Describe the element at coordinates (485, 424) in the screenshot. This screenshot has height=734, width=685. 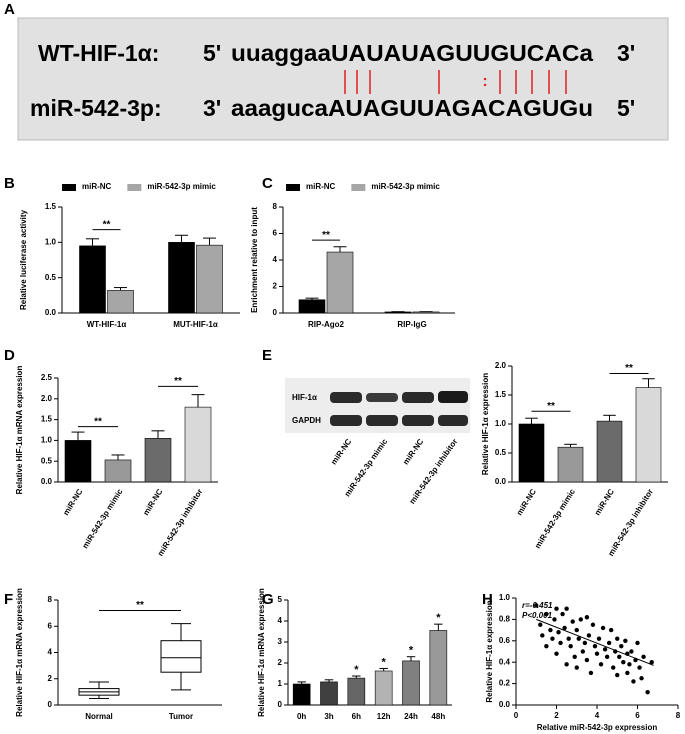
I see `y-axis-label: Relative HIF-1α expression` at that location.